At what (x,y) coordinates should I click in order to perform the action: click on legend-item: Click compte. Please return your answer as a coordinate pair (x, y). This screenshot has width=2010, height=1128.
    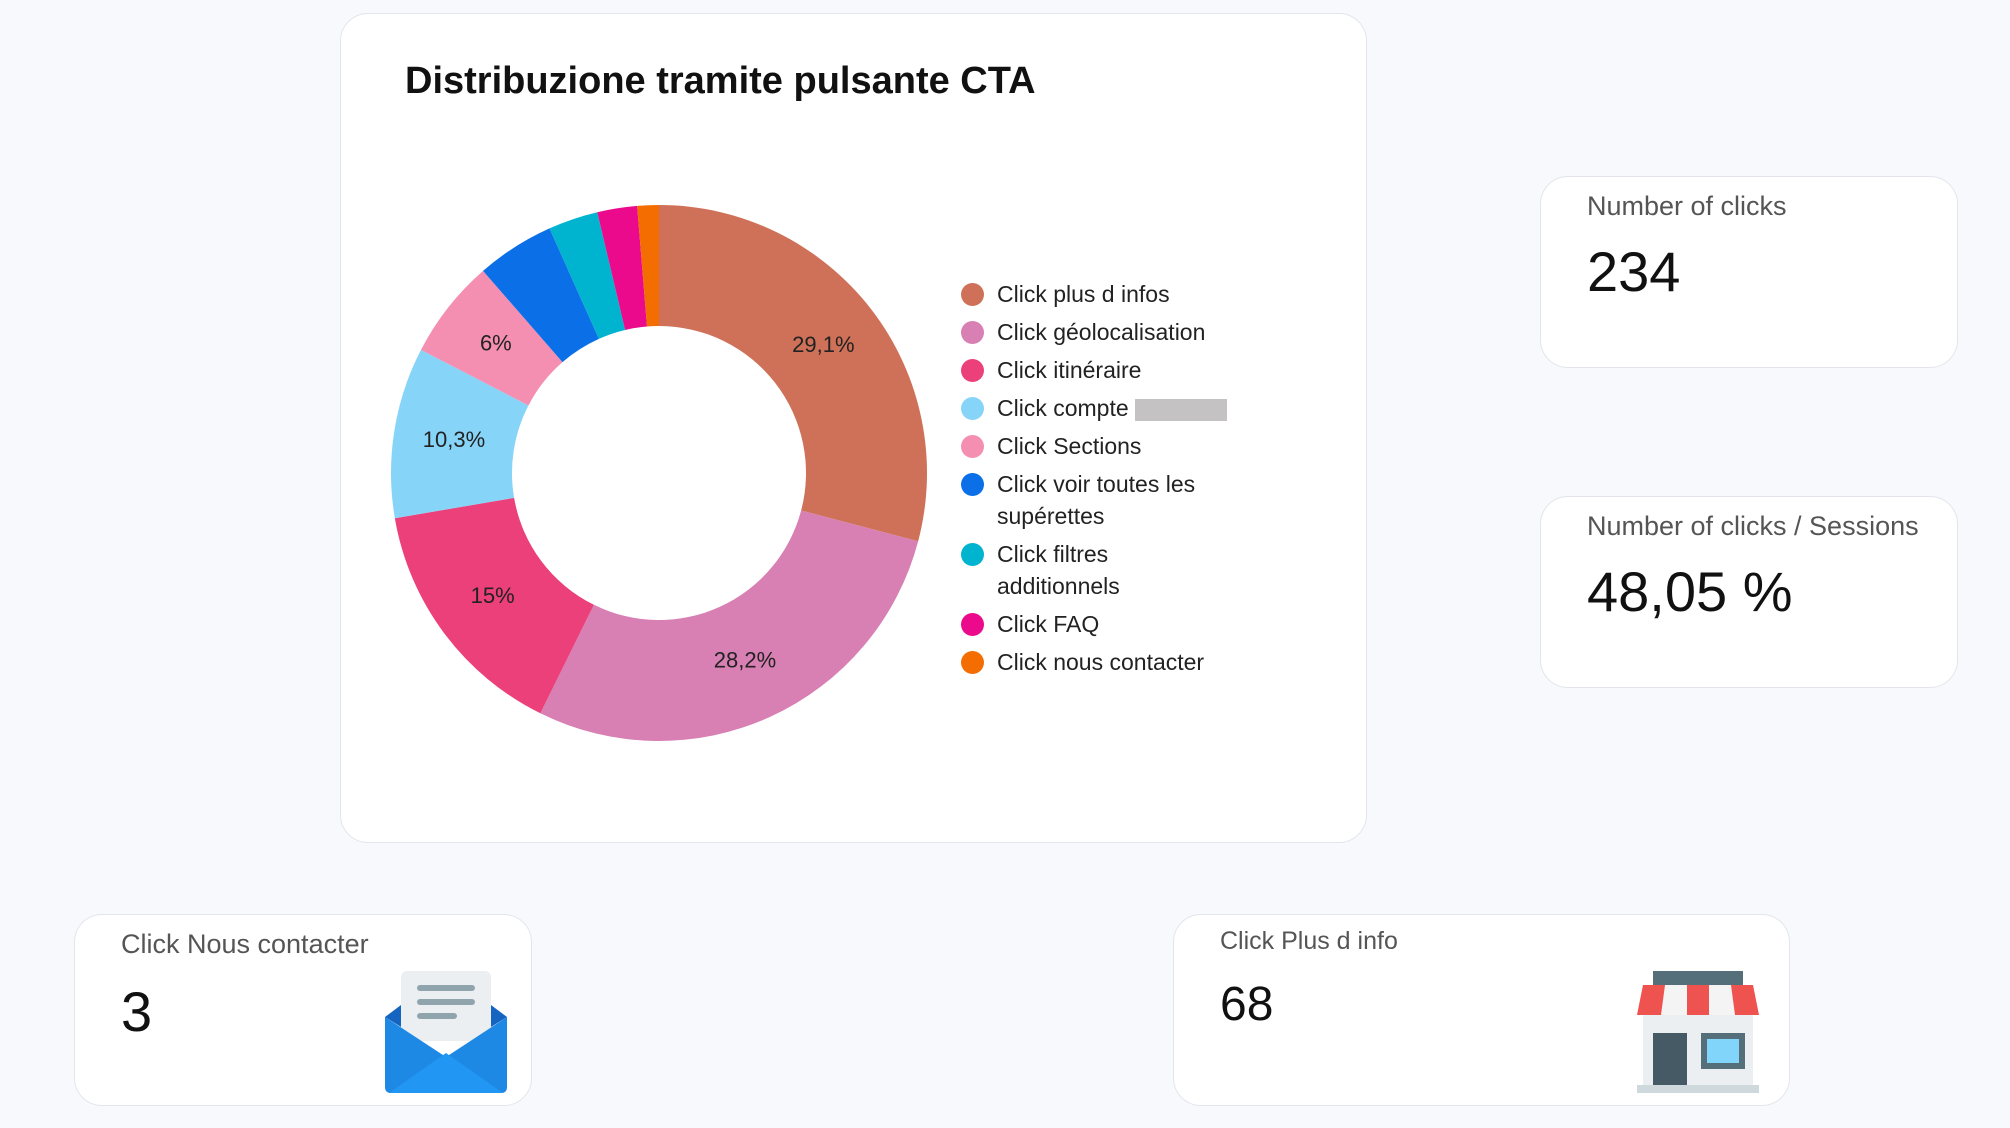
    Looking at the image, I should click on (1096, 408).